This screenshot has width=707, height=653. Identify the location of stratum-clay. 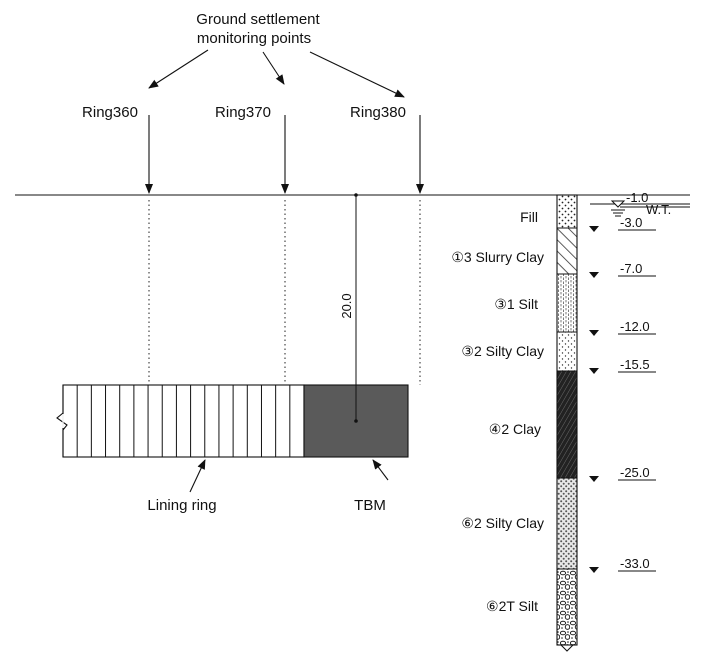
(567, 424).